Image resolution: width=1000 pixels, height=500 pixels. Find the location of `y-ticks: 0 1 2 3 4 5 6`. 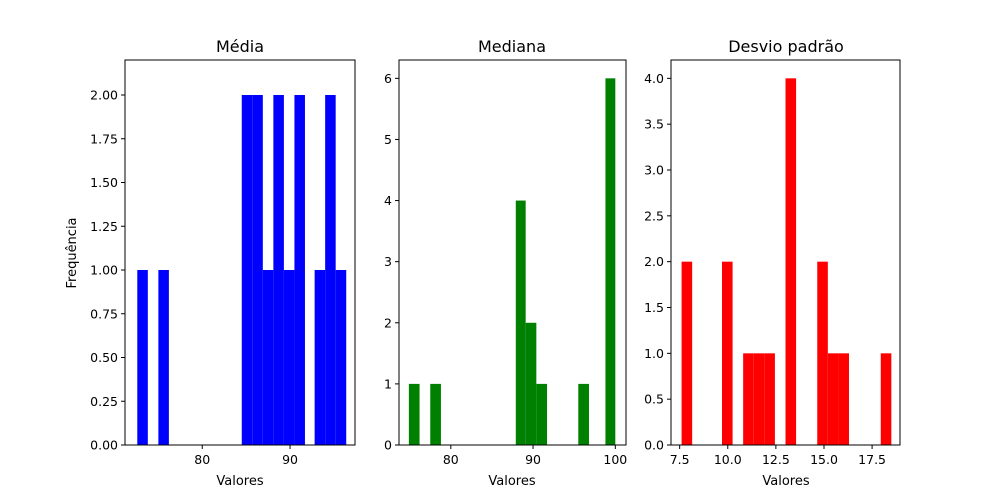

y-ticks: 0 1 2 3 4 5 6 is located at coordinates (391, 262).